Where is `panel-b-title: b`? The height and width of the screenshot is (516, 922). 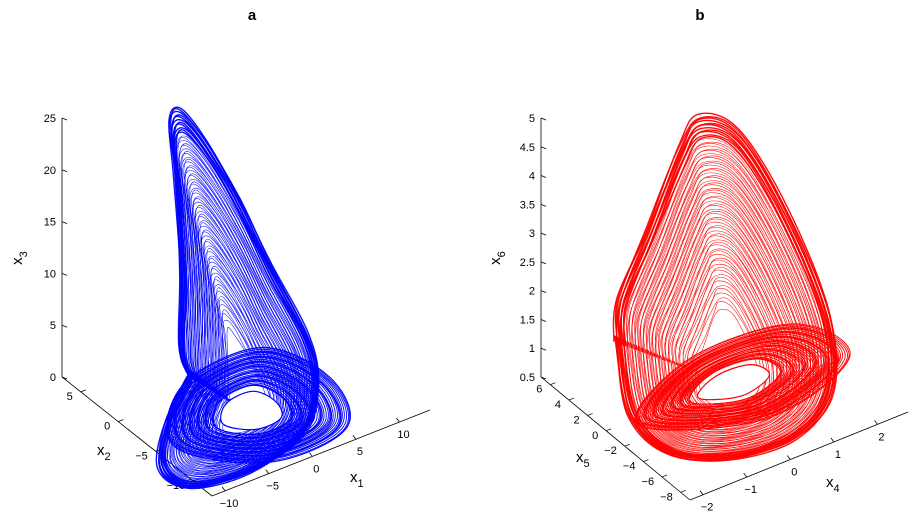
panel-b-title: b is located at coordinates (699, 15).